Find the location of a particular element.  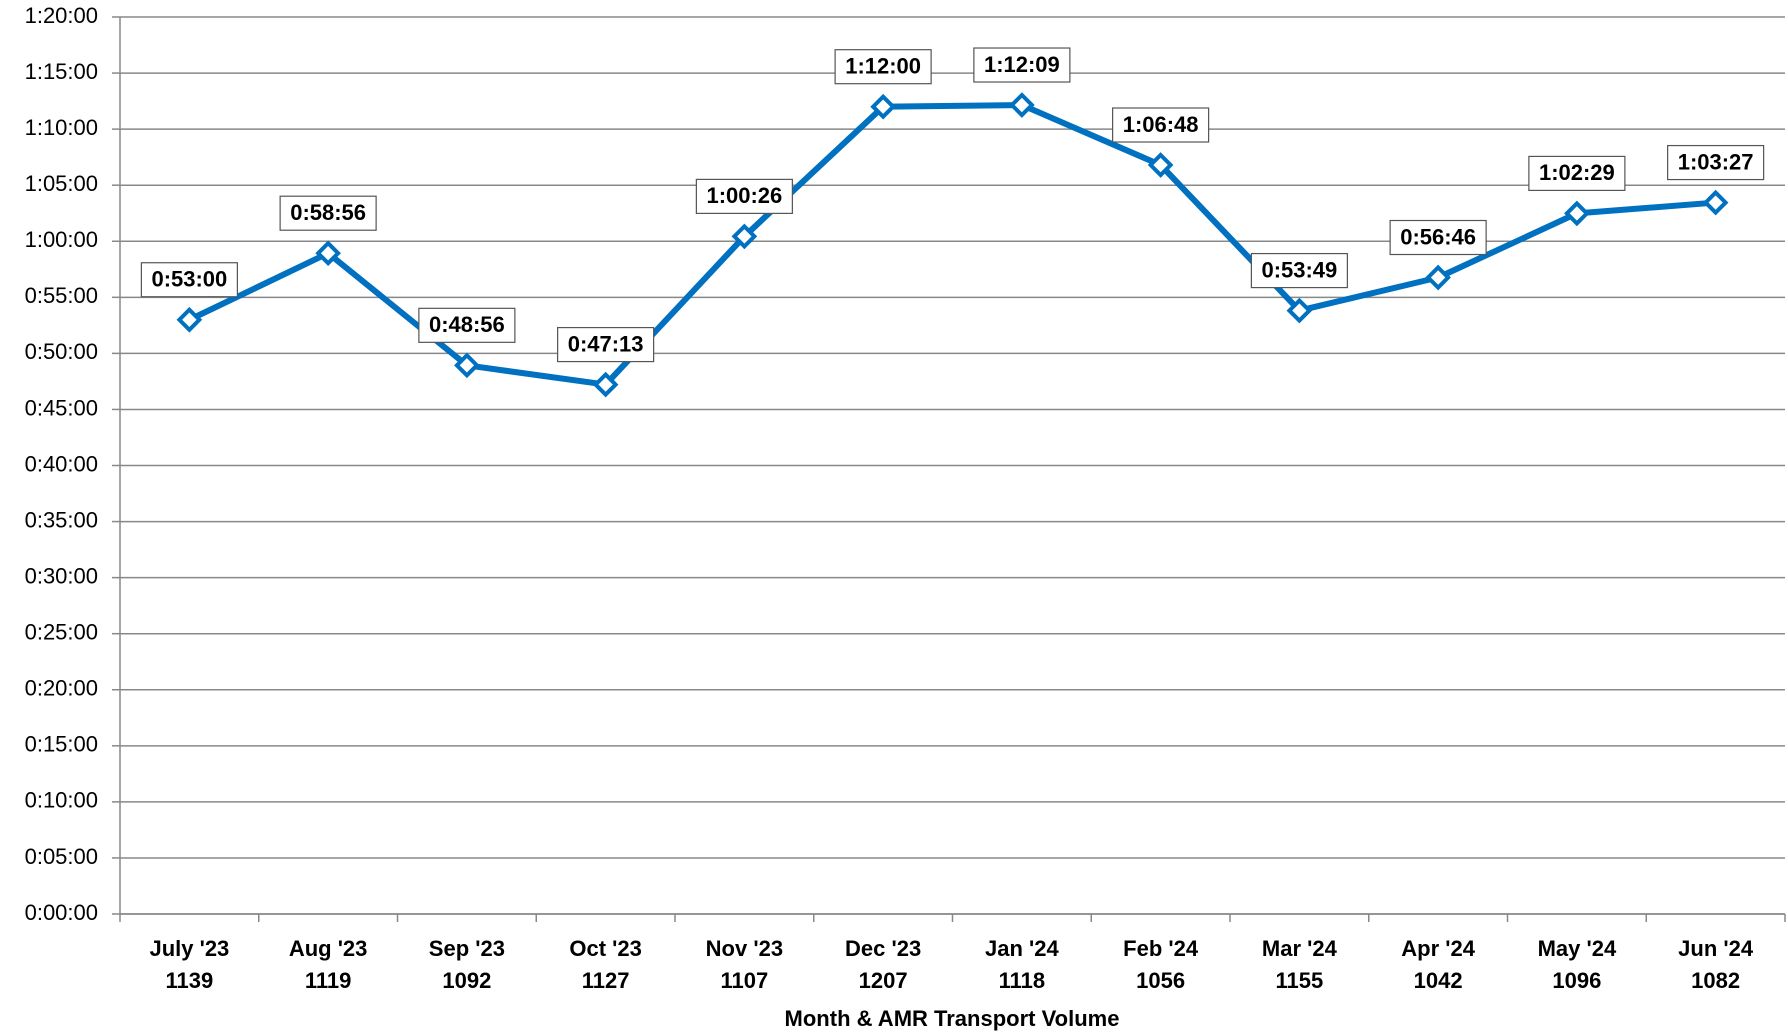

x-tick-label: Oct '23 is located at coordinates (605, 948).